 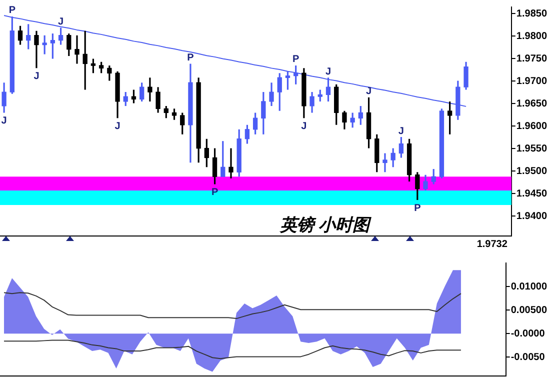 What do you see at coordinates (532, 36) in the screenshot?
I see `y-tick-label: 1.9800` at bounding box center [532, 36].